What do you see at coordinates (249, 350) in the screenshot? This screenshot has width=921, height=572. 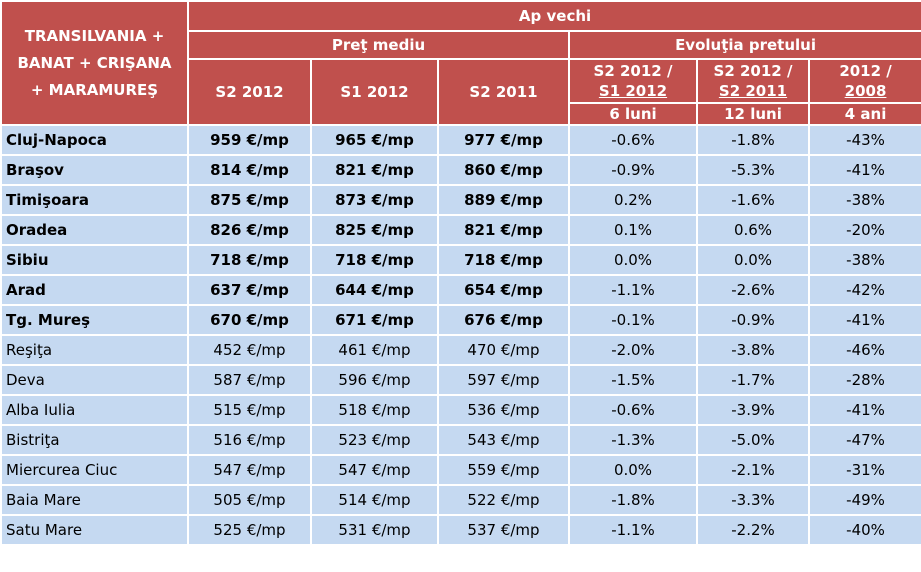 I see `price-s2-2012-cell: 452 €/mp` at bounding box center [249, 350].